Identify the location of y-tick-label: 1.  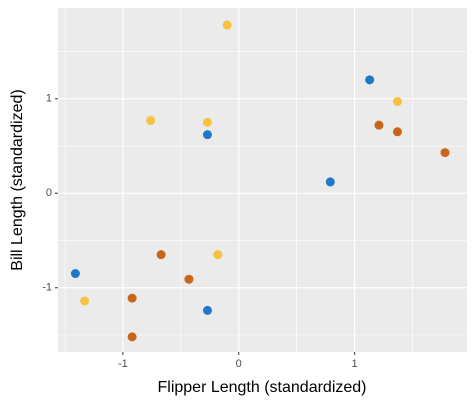
(49, 99).